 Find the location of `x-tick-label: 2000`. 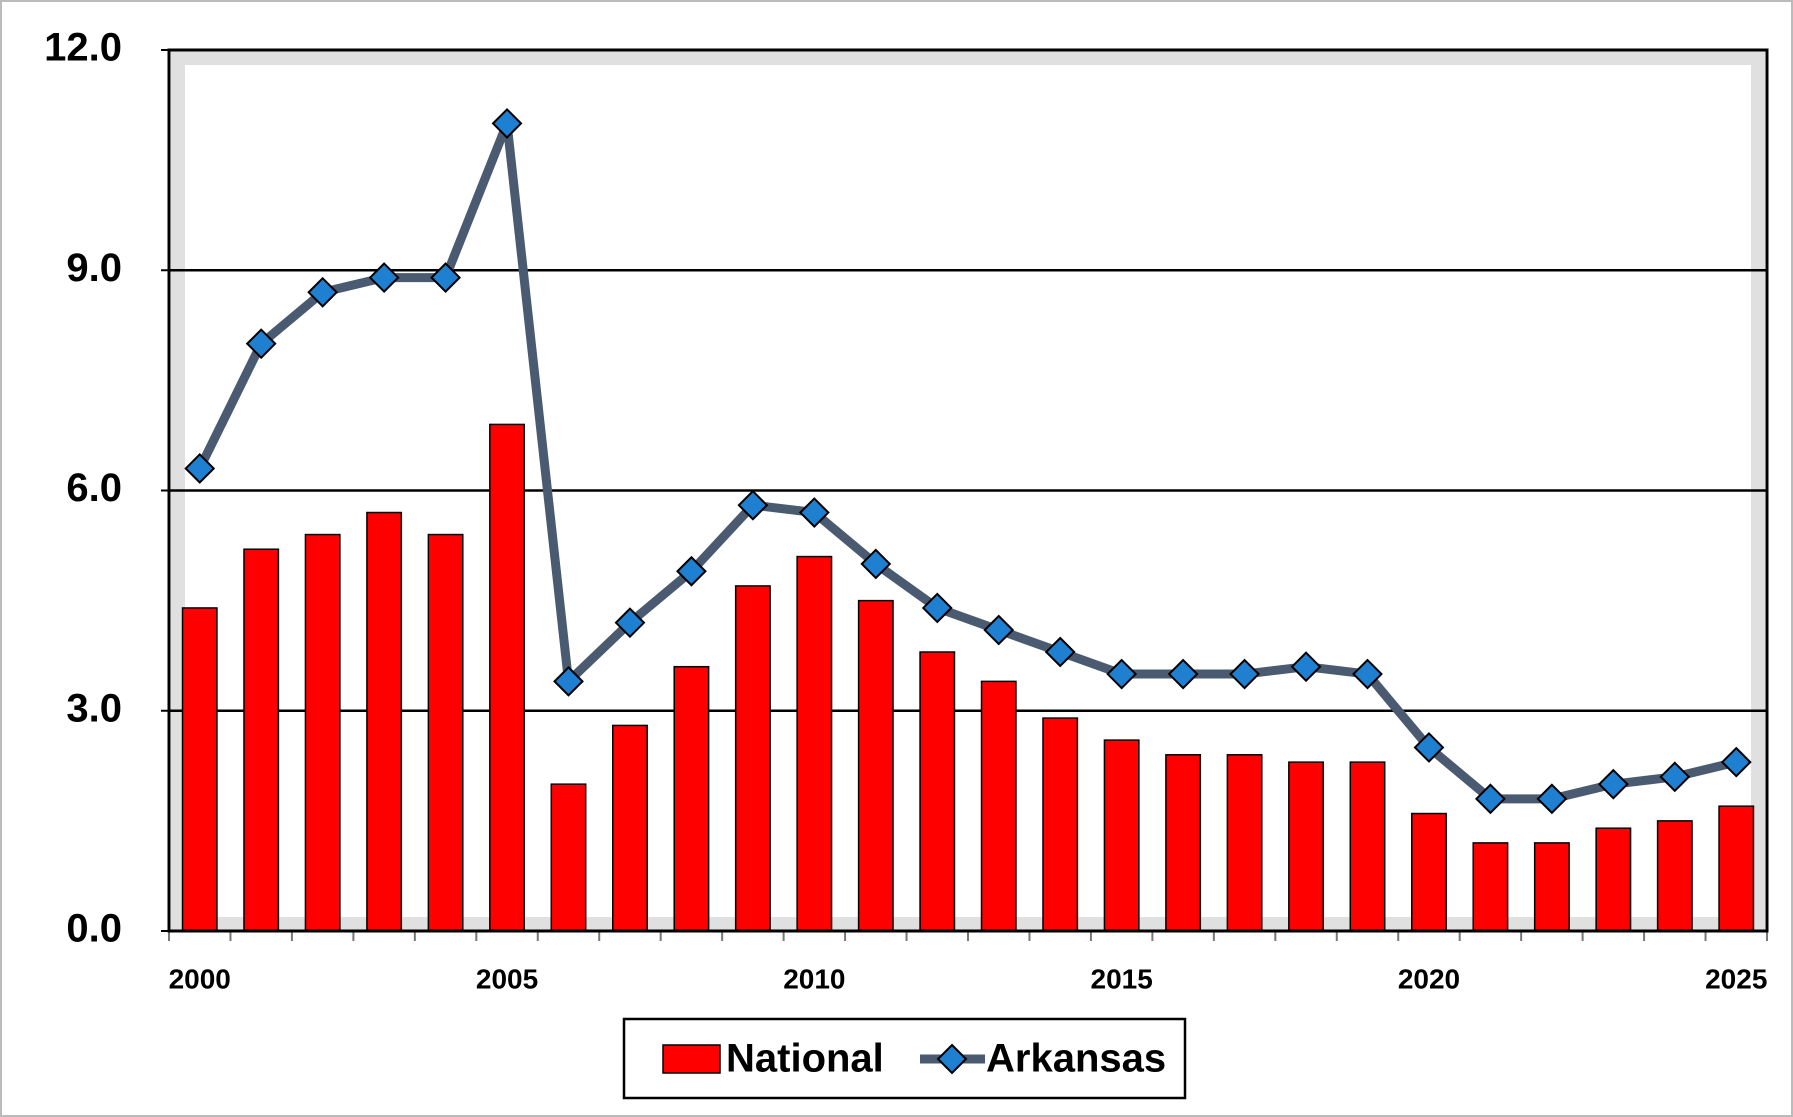

x-tick-label: 2000 is located at coordinates (200, 978).